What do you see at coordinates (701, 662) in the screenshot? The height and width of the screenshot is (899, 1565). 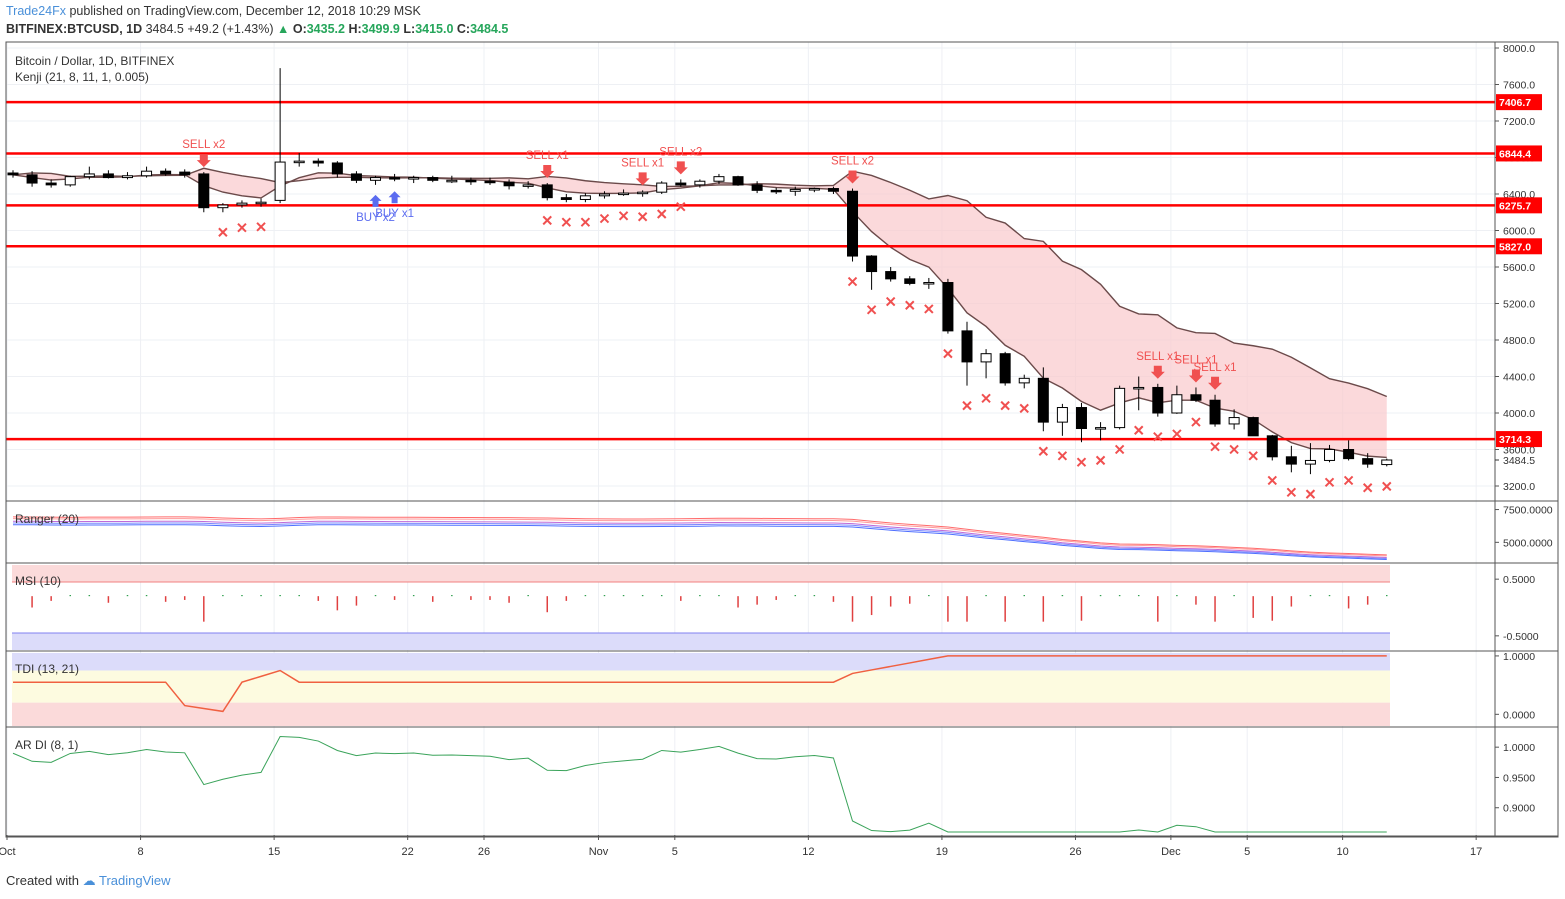 I see `tdi-upper-zone` at bounding box center [701, 662].